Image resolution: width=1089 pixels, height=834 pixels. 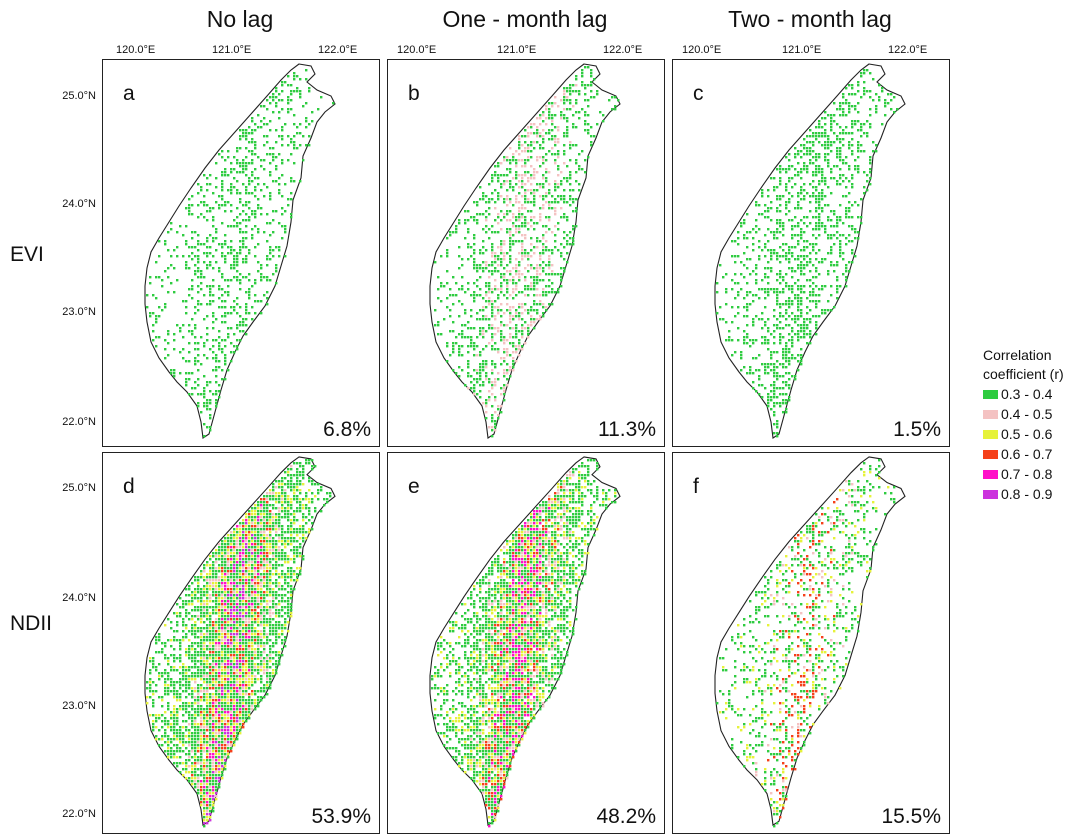 I want to click on row-label-ndii: NDII, so click(x=31, y=623).